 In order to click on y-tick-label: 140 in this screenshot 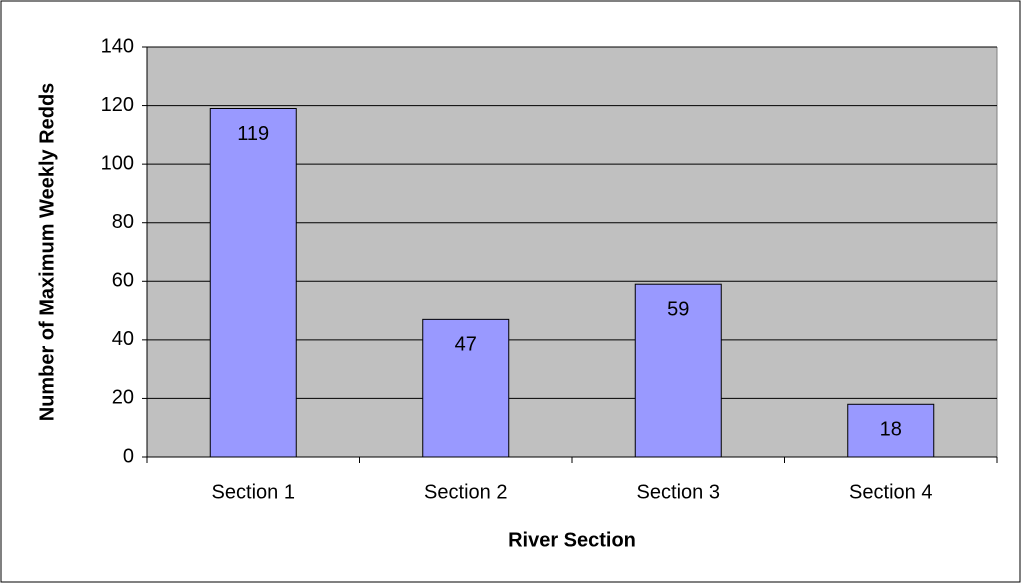, I will do `click(117, 46)`.